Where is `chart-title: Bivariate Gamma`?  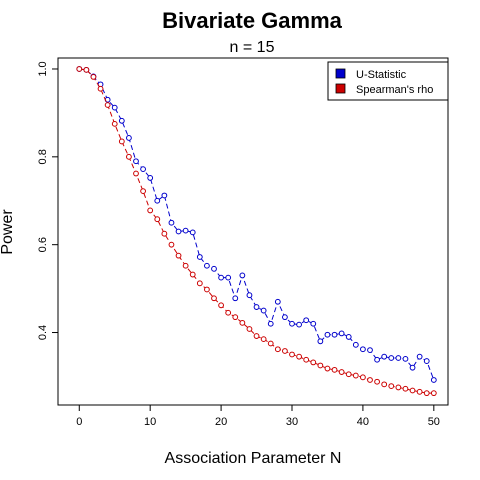 chart-title: Bivariate Gamma is located at coordinates (252, 20).